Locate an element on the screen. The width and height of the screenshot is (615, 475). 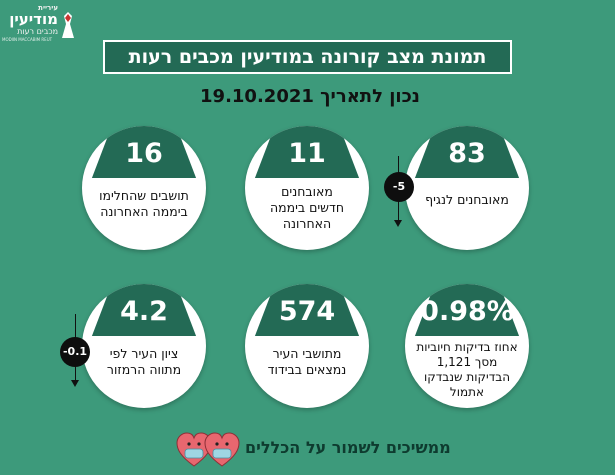
stat-label: תושבים שהחלימו ביממה האחרונה is located at coordinates (144, 203).